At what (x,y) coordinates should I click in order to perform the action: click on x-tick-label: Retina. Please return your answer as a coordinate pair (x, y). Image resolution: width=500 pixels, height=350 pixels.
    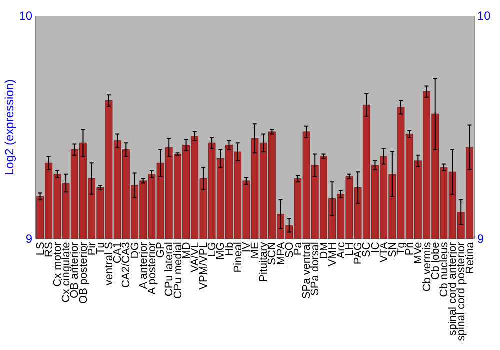
    Looking at the image, I should click on (470, 257).